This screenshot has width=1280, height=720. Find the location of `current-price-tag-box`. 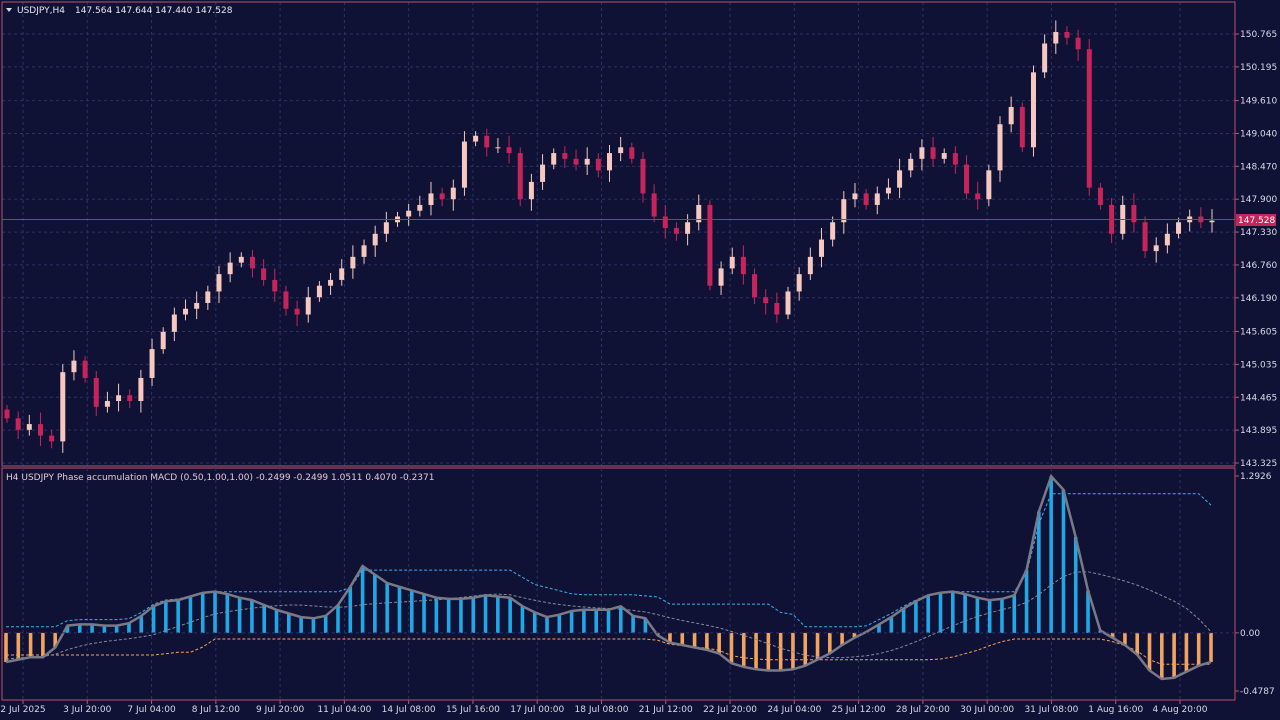

current-price-tag-box is located at coordinates (1256, 220).